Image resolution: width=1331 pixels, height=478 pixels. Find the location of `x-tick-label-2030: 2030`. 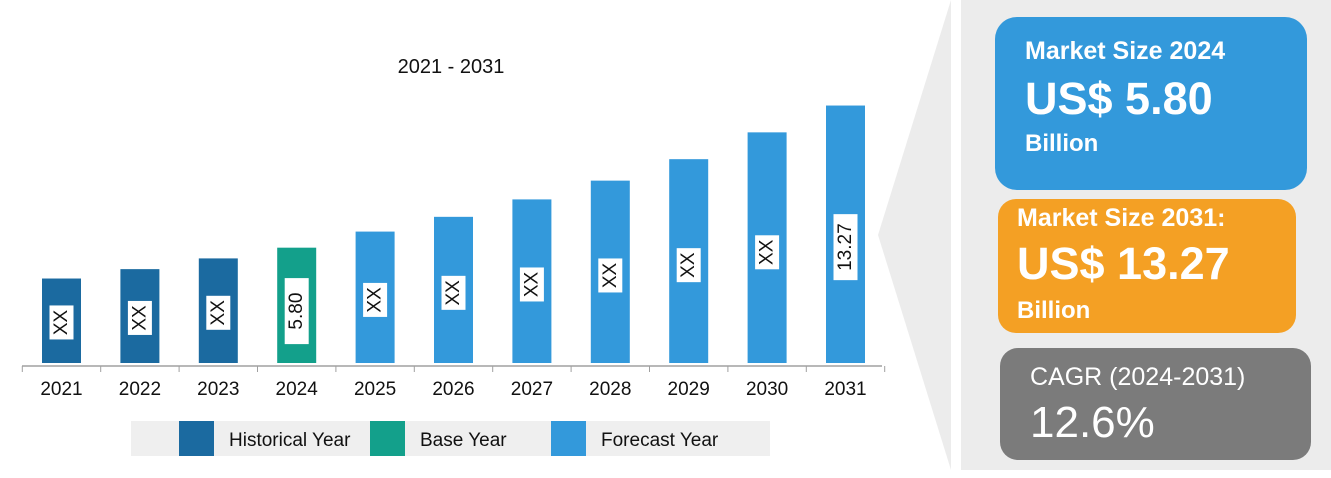

x-tick-label-2030: 2030 is located at coordinates (767, 389).